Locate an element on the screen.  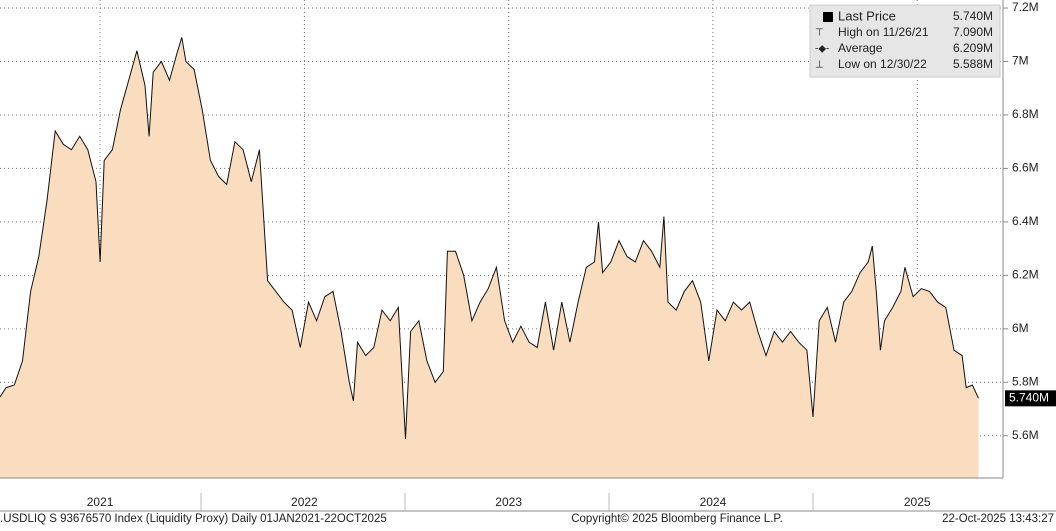
legend-label: Average is located at coordinates (860, 48).